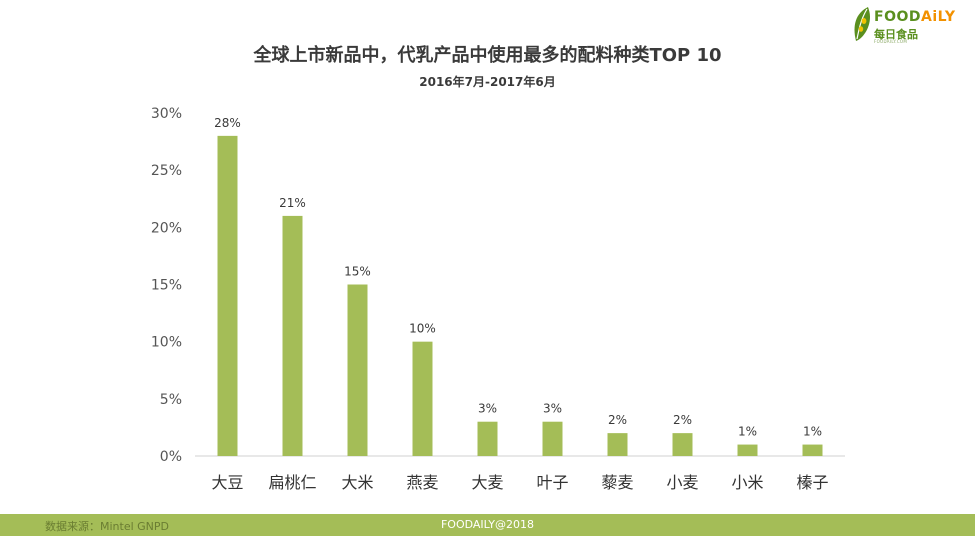 This screenshot has width=975, height=542. I want to click on x-tick-label: 扁桃仁, so click(292, 482).